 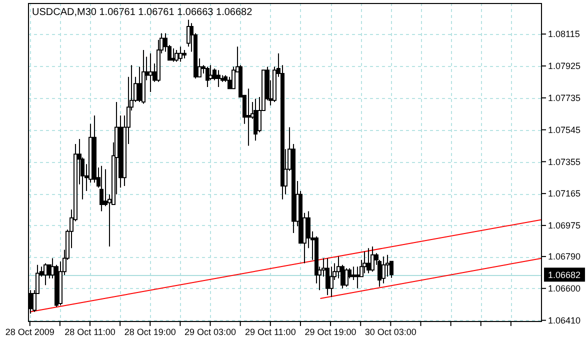 I want to click on y-tick-label: 1.07735, so click(x=564, y=98).